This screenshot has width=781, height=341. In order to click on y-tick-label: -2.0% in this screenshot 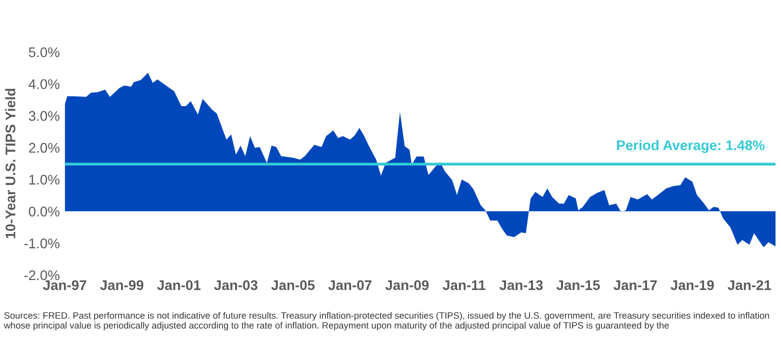, I will do `click(42, 275)`.